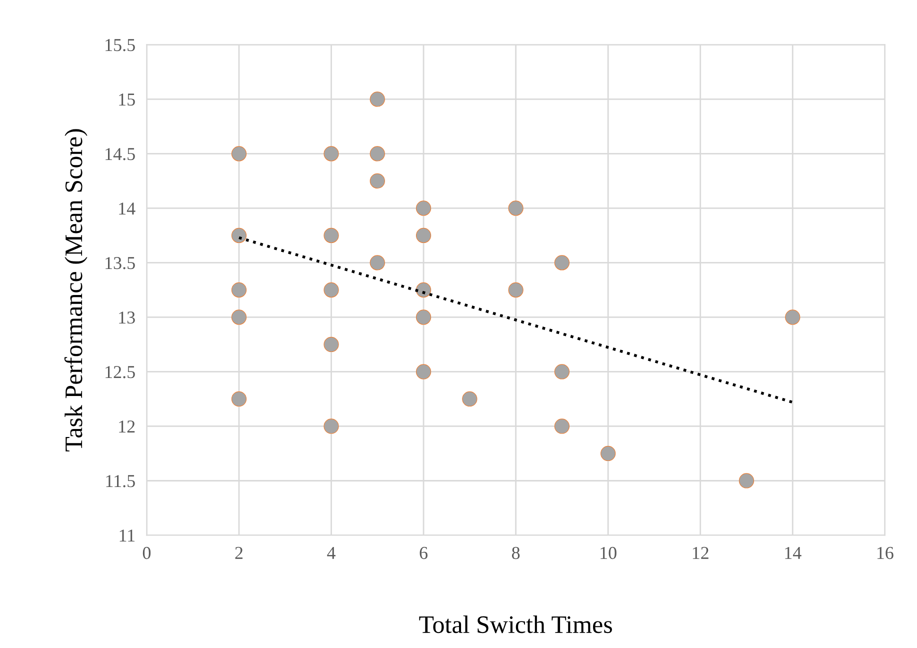 This screenshot has width=917, height=648. Describe the element at coordinates (120, 263) in the screenshot. I see `y-tick-label: 13.5` at that location.